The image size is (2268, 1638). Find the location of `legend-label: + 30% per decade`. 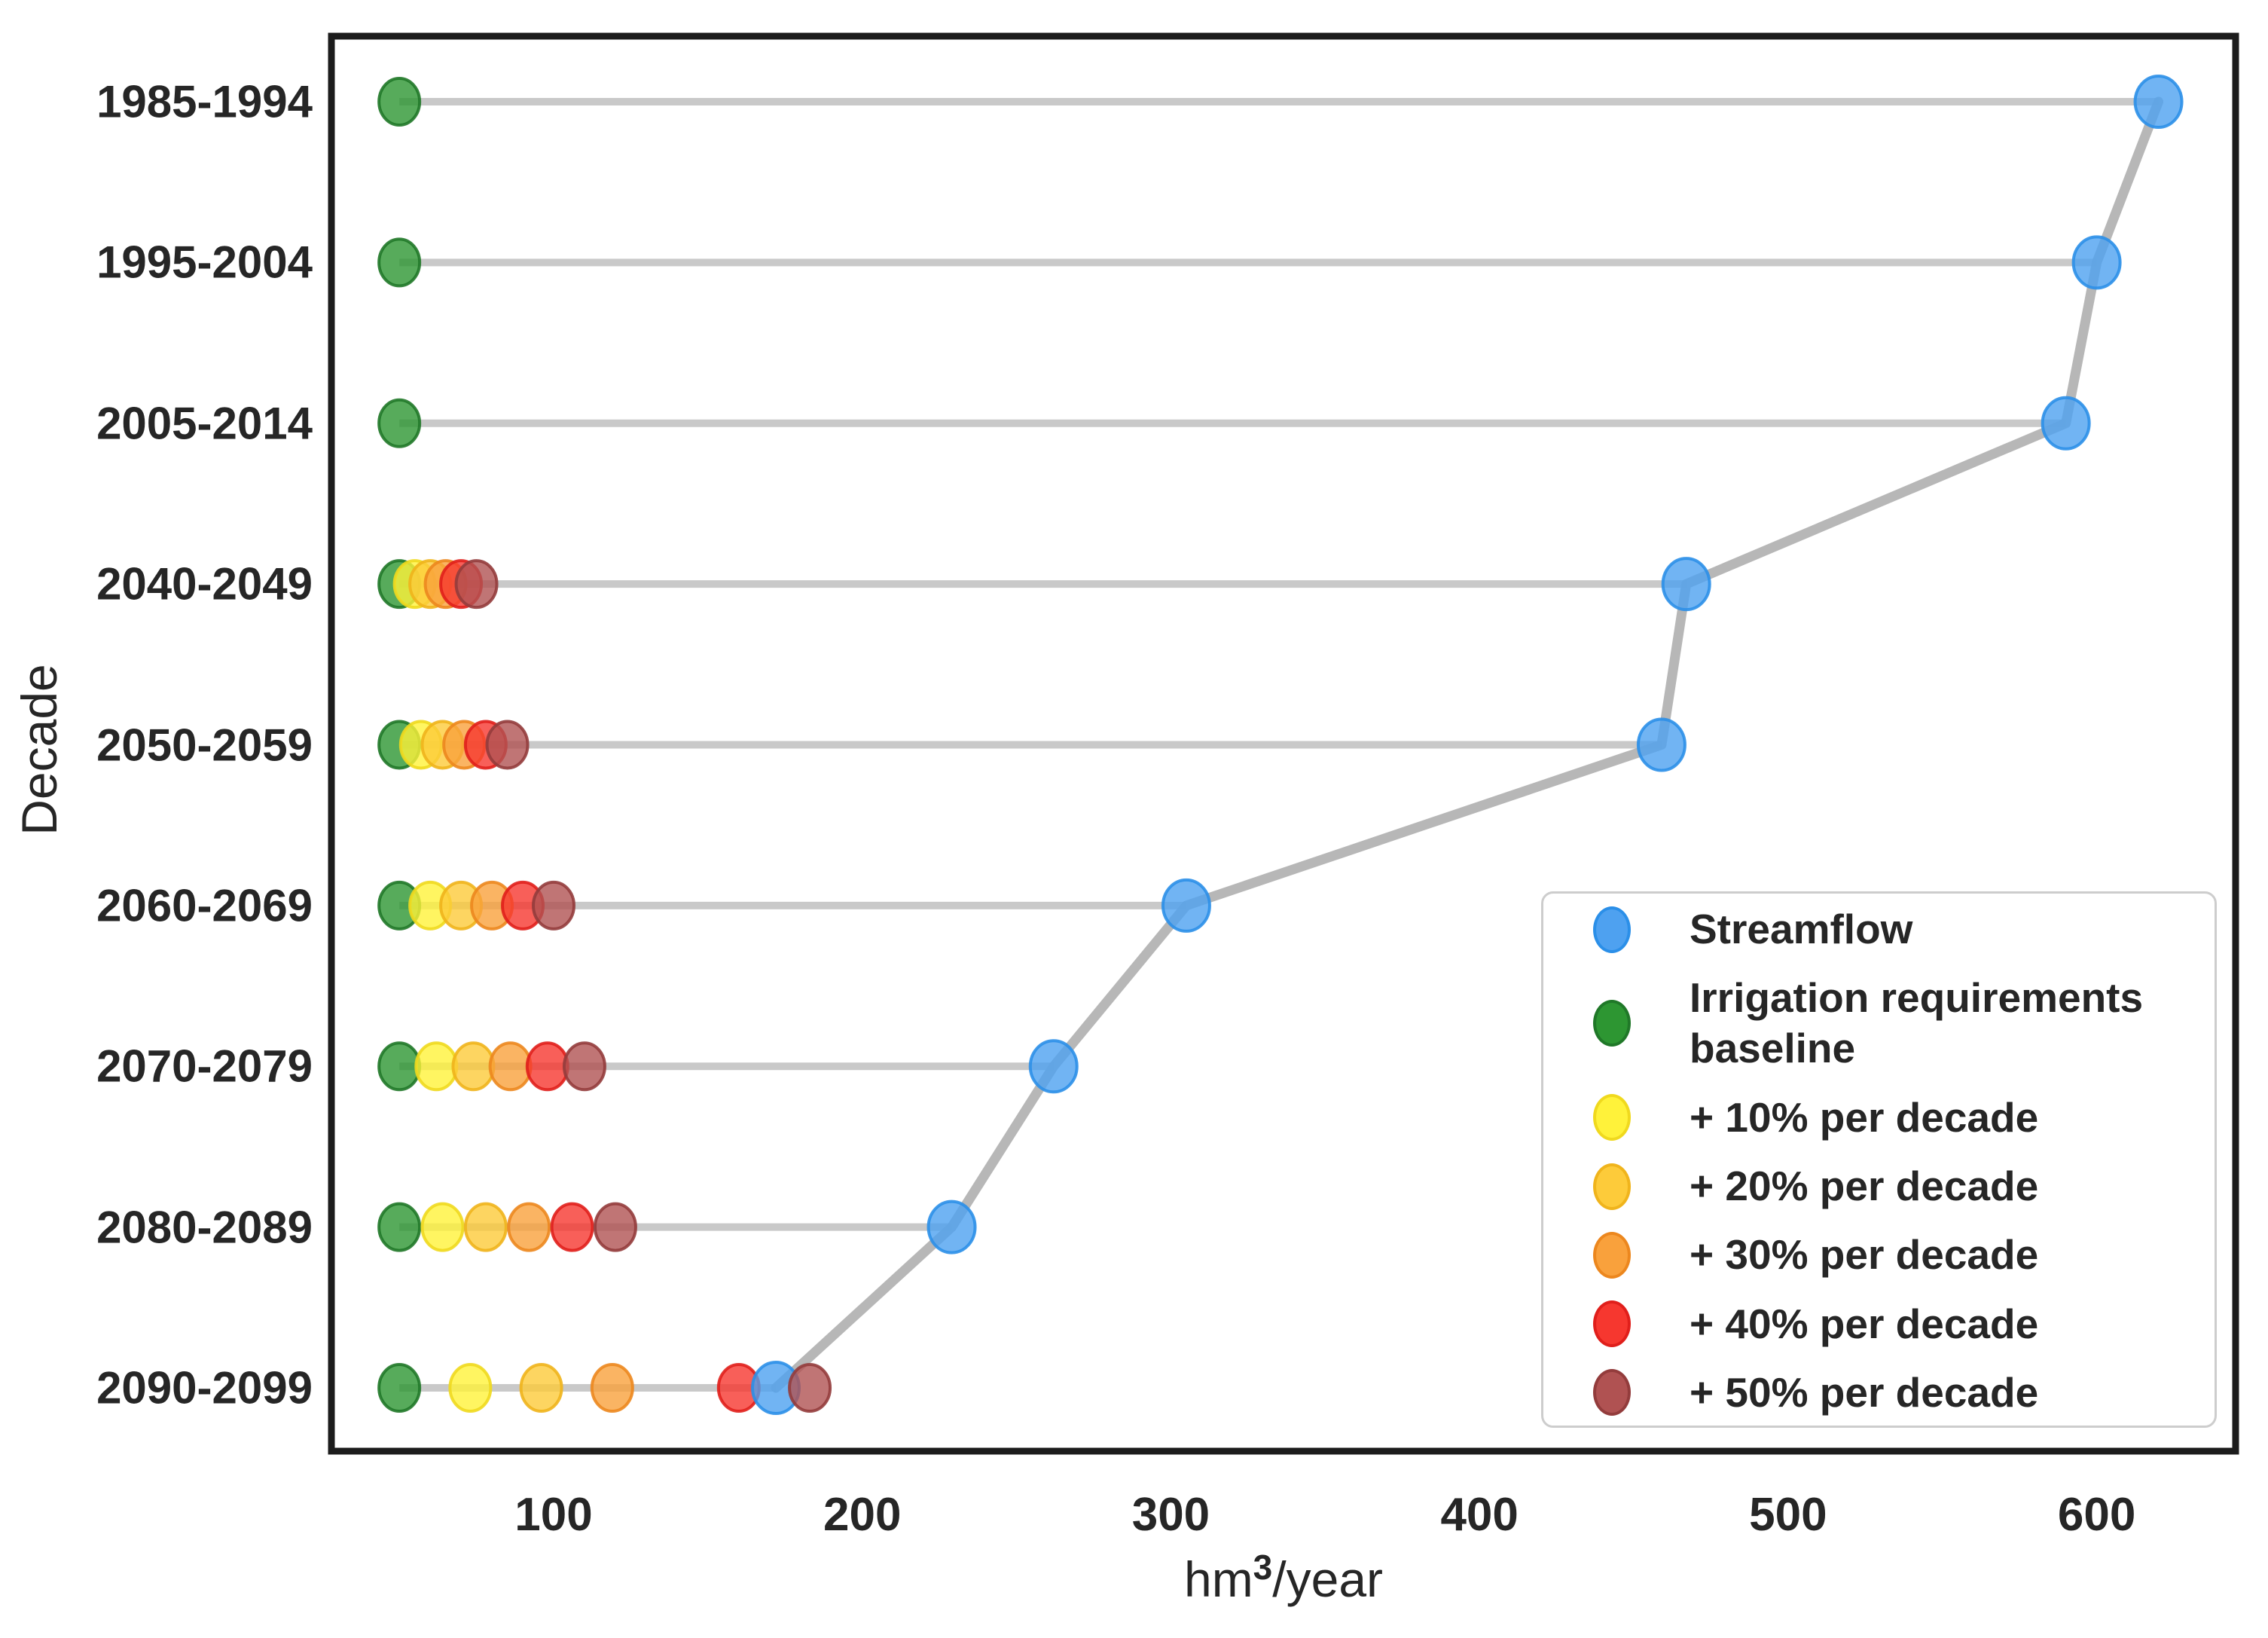

legend-label: + 30% per decade is located at coordinates (1865, 1255).